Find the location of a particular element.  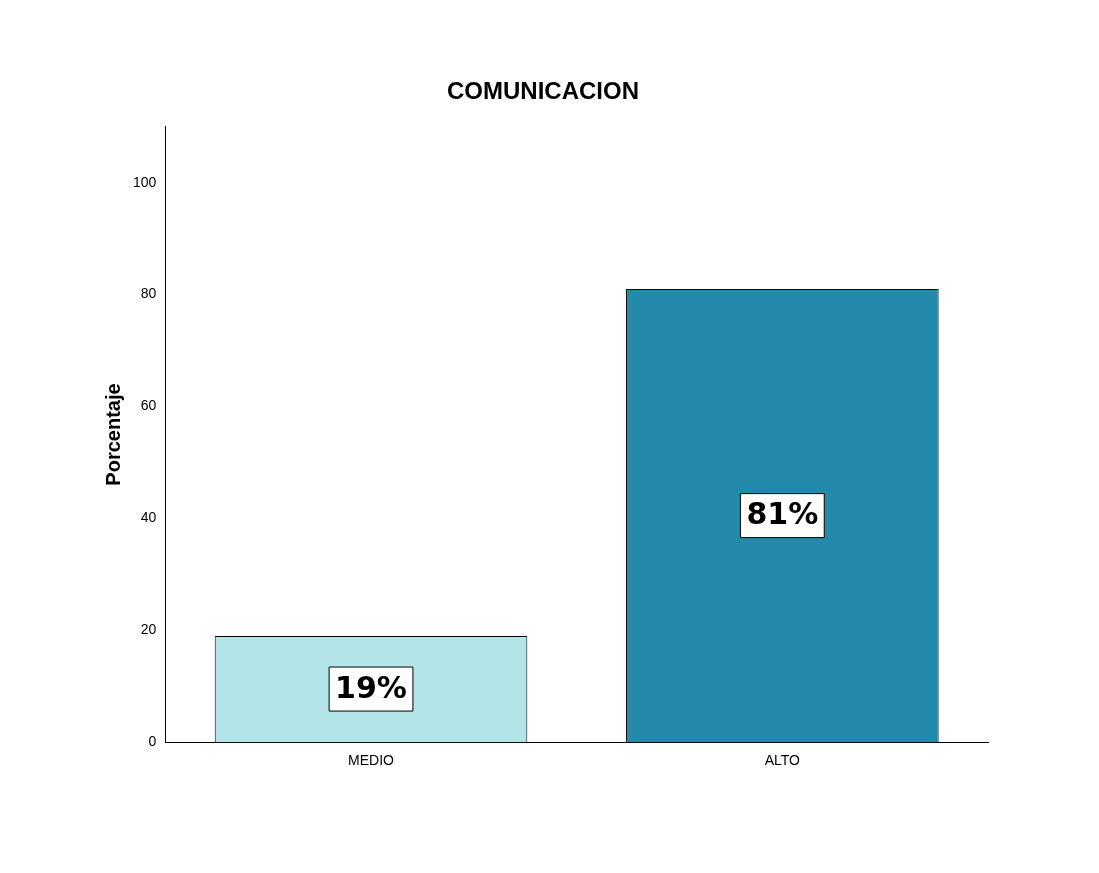

y-tick-label: 80 is located at coordinates (148, 293).